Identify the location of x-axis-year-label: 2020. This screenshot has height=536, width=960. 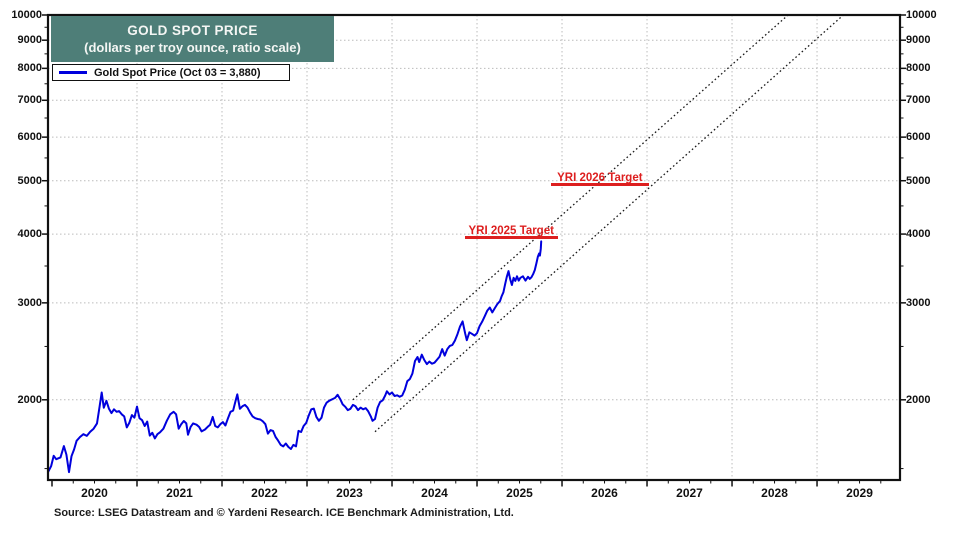
(94, 493).